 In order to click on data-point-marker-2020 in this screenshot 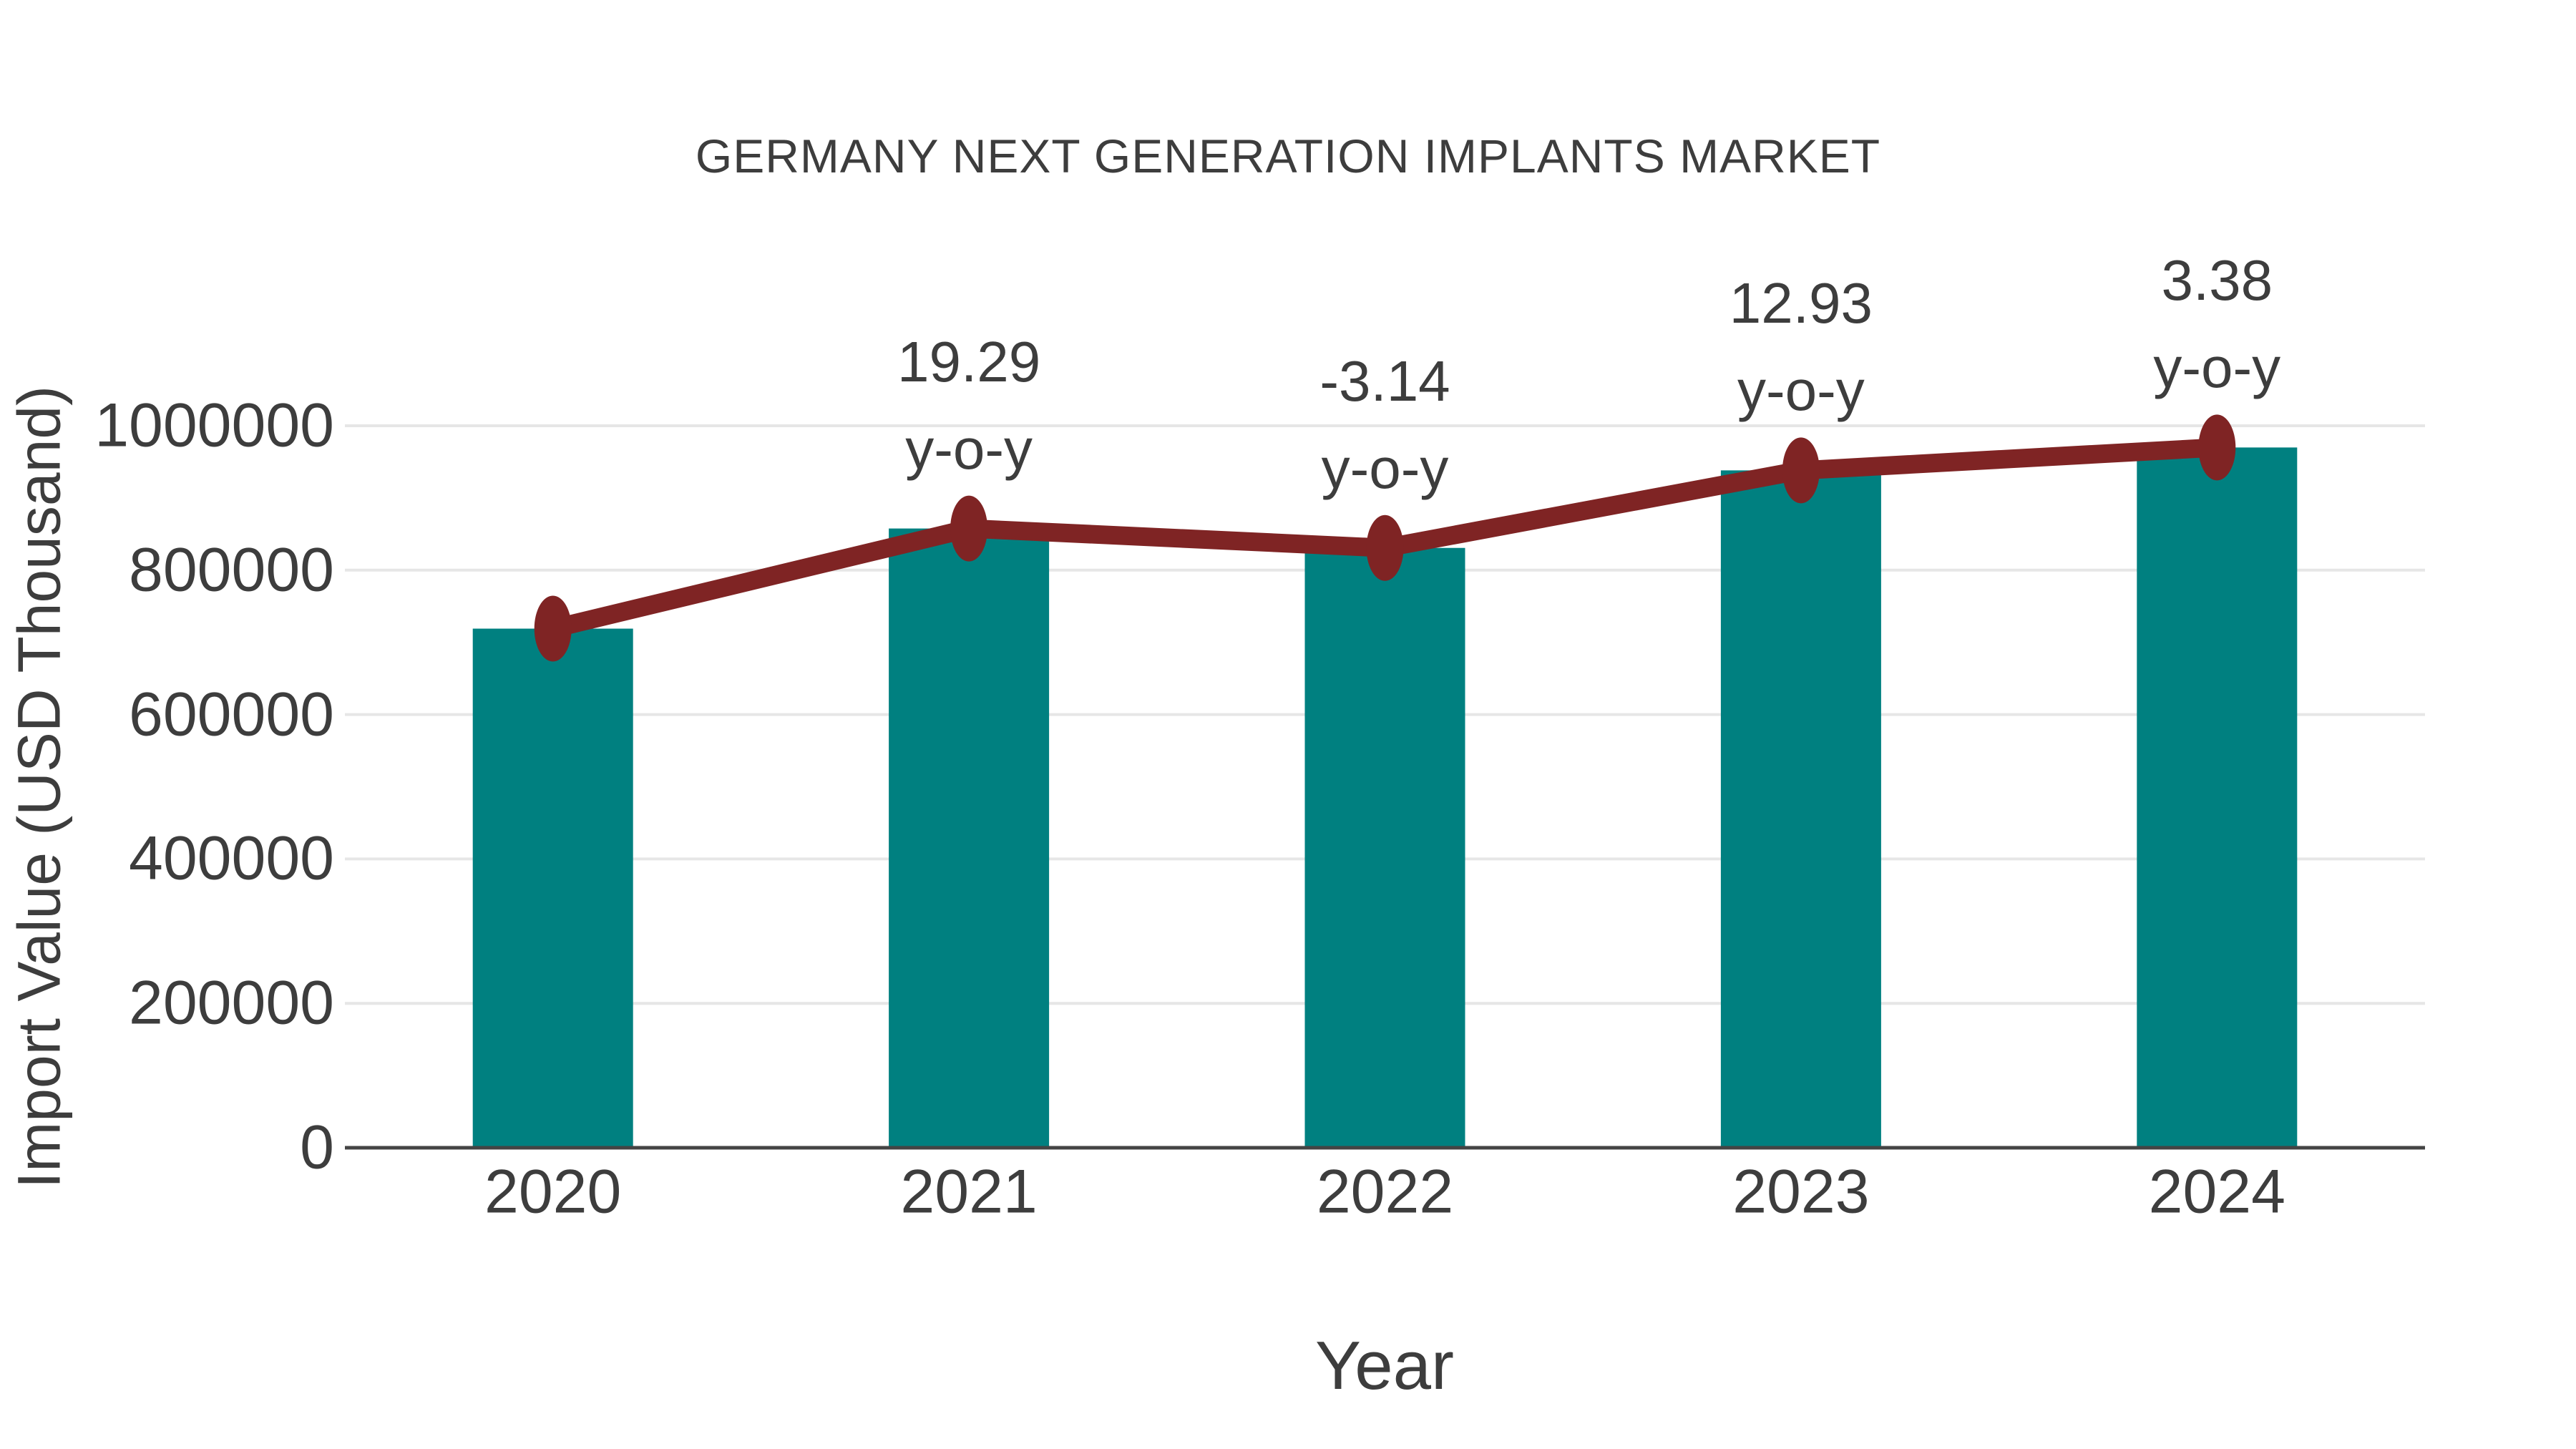, I will do `click(553, 628)`.